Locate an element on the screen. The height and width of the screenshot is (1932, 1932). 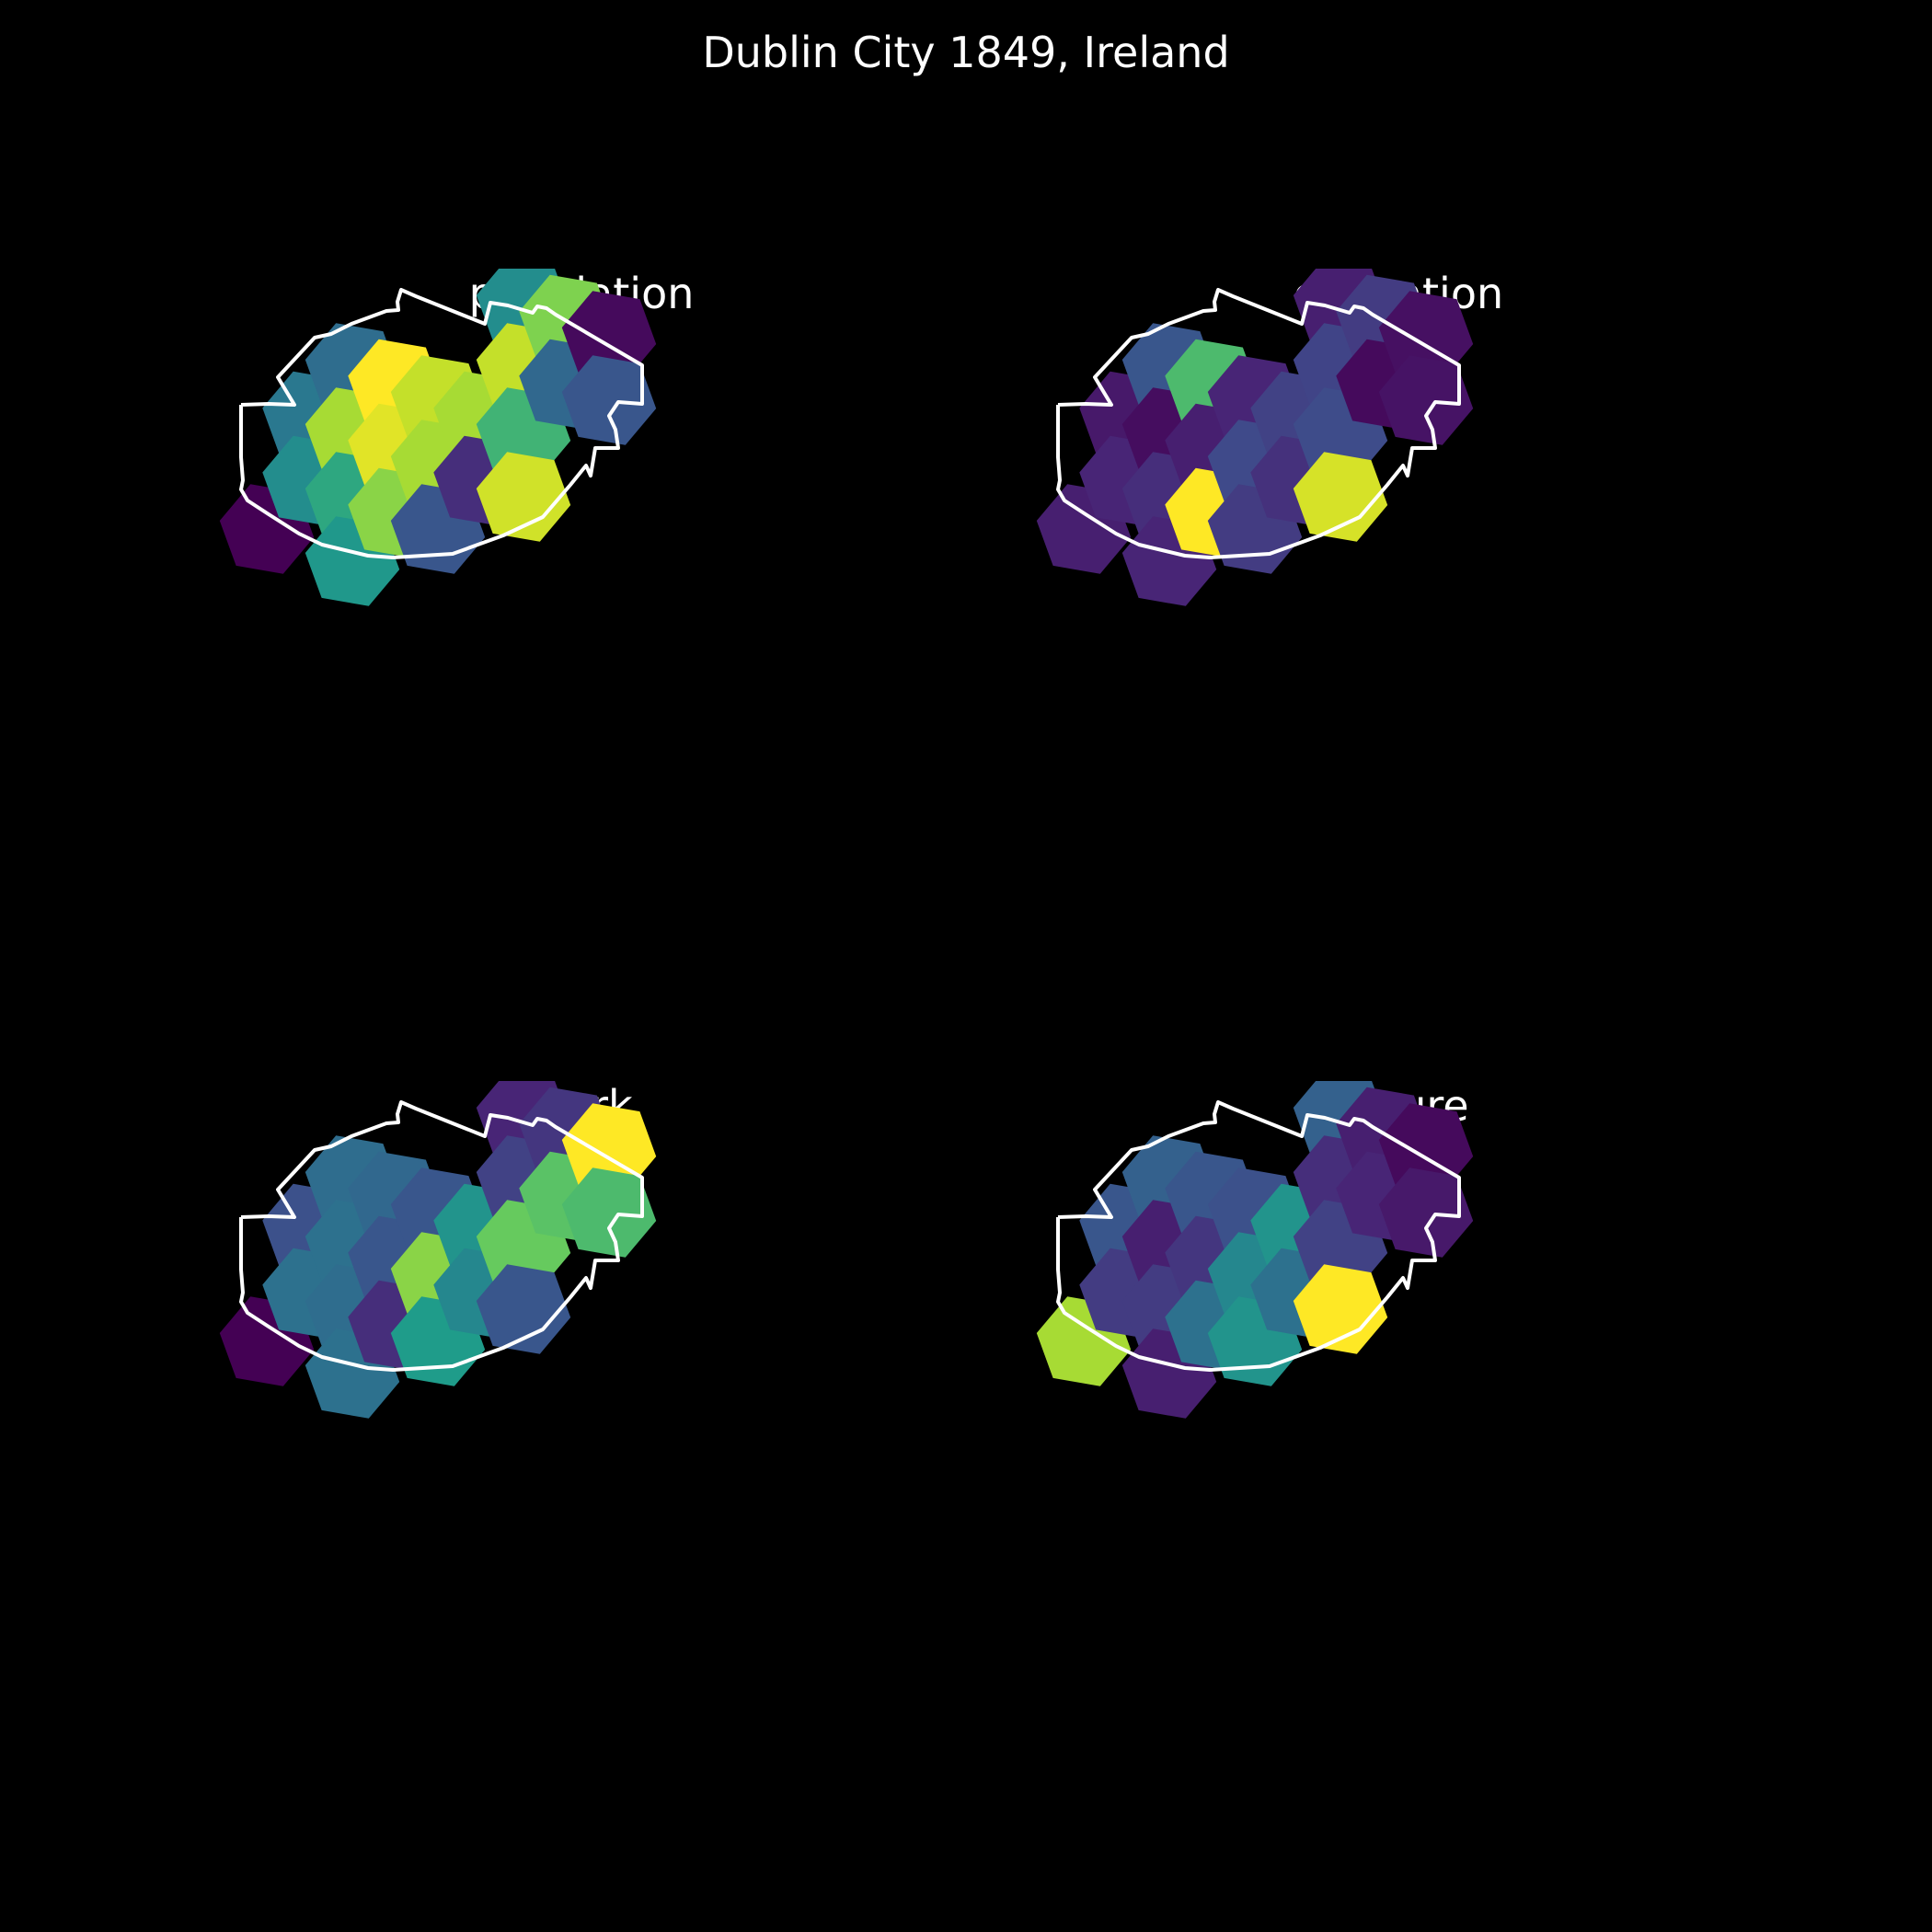
panel-population: population is located at coordinates (581, 591).